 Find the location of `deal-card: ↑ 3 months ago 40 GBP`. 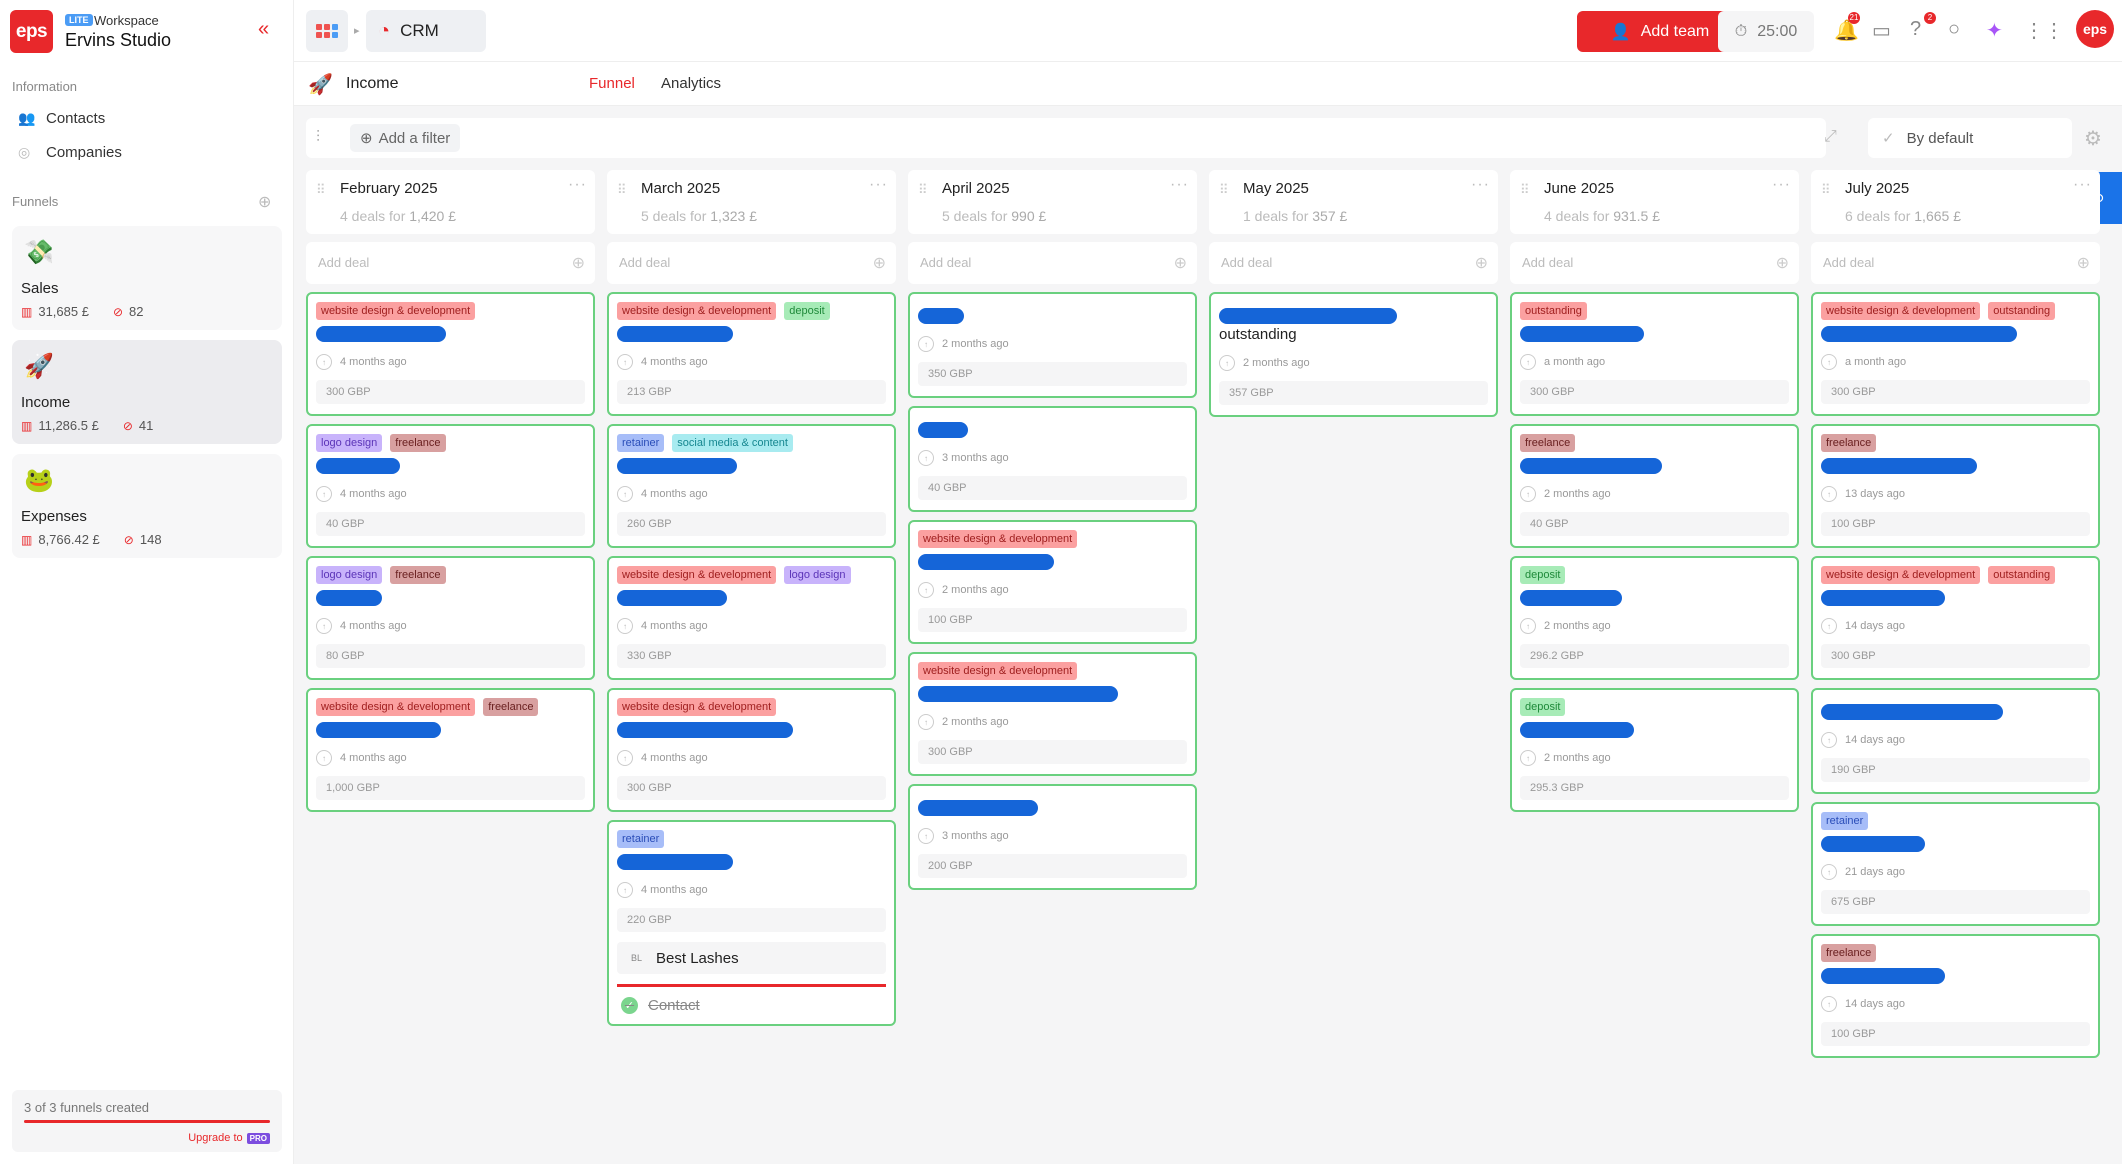

deal-card: ↑ 3 months ago 40 GBP is located at coordinates (1052, 459).